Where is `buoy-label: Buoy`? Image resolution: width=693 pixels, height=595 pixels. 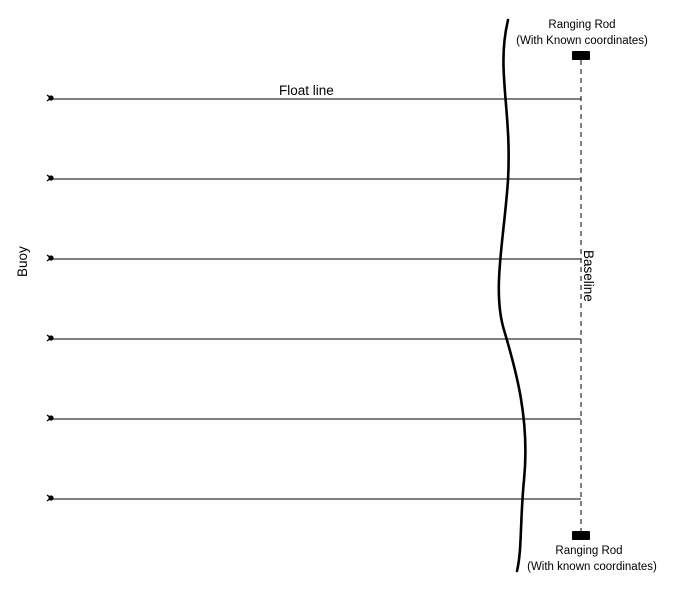
buoy-label: Buoy is located at coordinates (22, 261).